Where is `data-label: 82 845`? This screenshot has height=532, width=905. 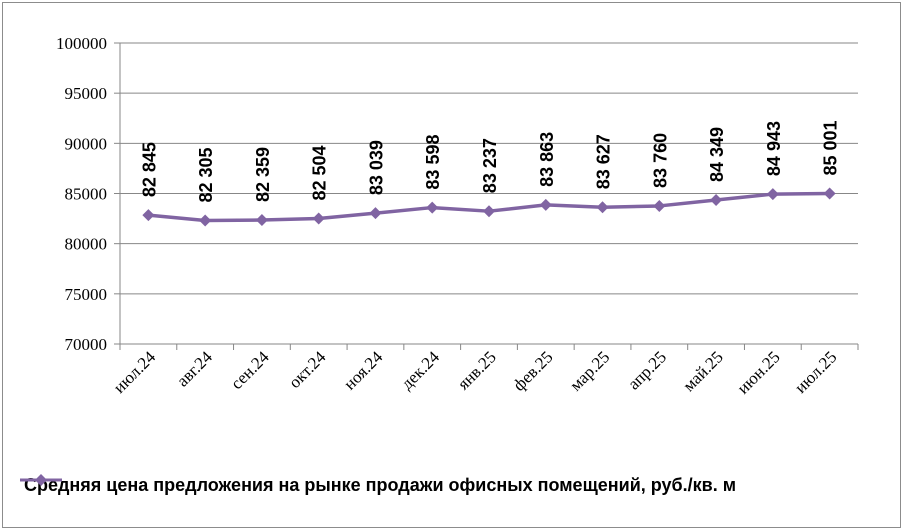
data-label: 82 845 is located at coordinates (149, 169).